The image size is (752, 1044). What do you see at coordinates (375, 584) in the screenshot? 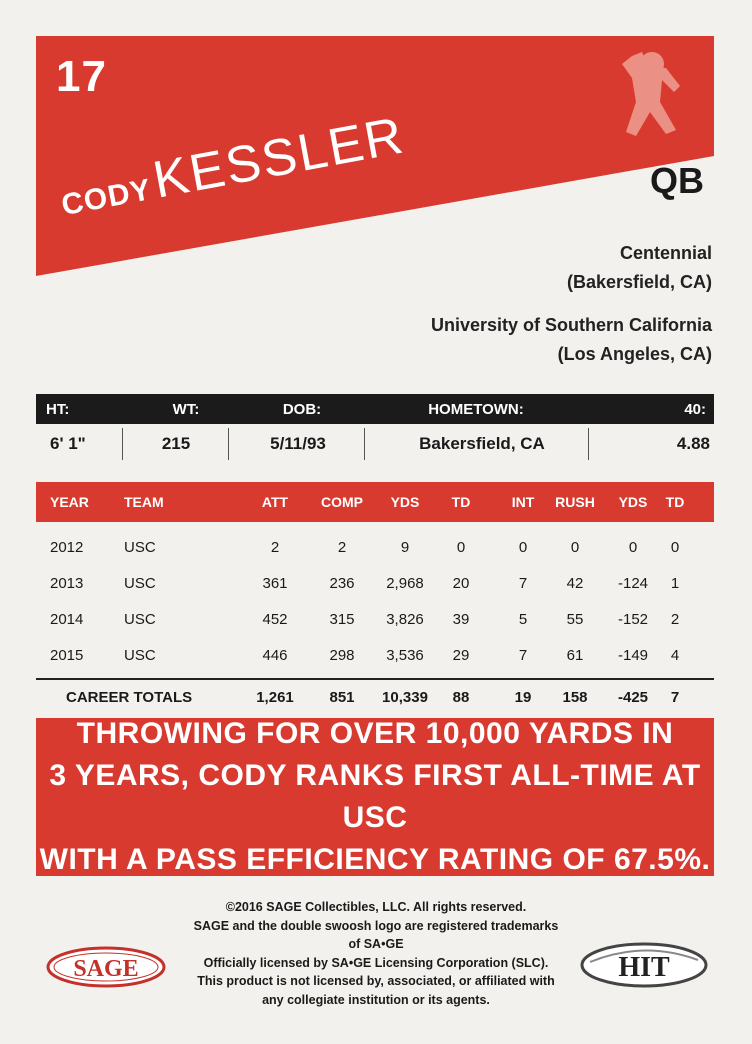
I see `table-row: 2013 USC 361 236 2,968 20 7 42 -124 1` at bounding box center [375, 584].